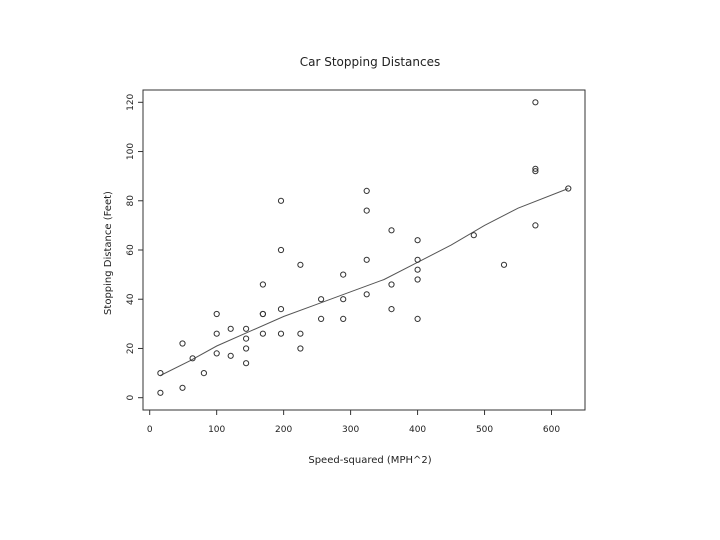  What do you see at coordinates (551, 430) in the screenshot?
I see `x-tick-label: 600` at bounding box center [551, 430].